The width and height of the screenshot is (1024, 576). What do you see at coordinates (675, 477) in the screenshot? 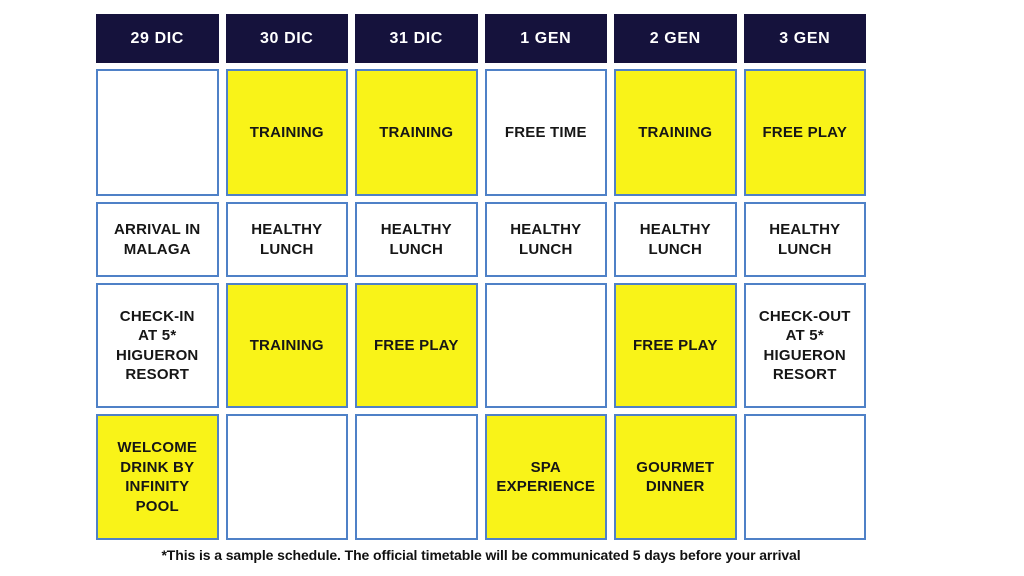
I see `schedule-cell: GOURMET DINNER` at bounding box center [675, 477].